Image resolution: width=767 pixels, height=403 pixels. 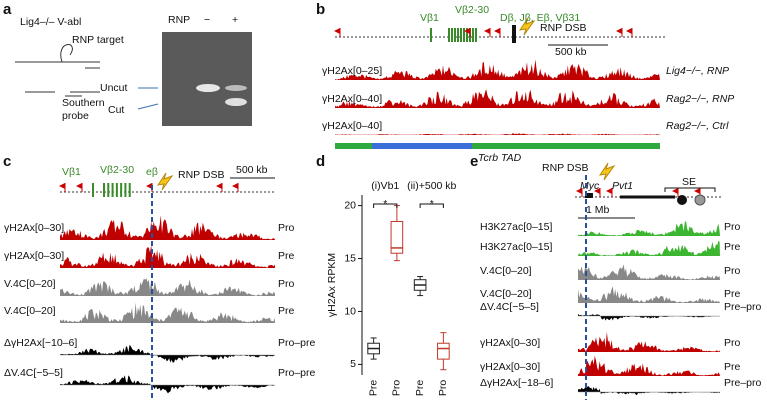 What do you see at coordinates (697, 126) in the screenshot?
I see `track-condition: Rag2−/−, Ctrl` at bounding box center [697, 126].